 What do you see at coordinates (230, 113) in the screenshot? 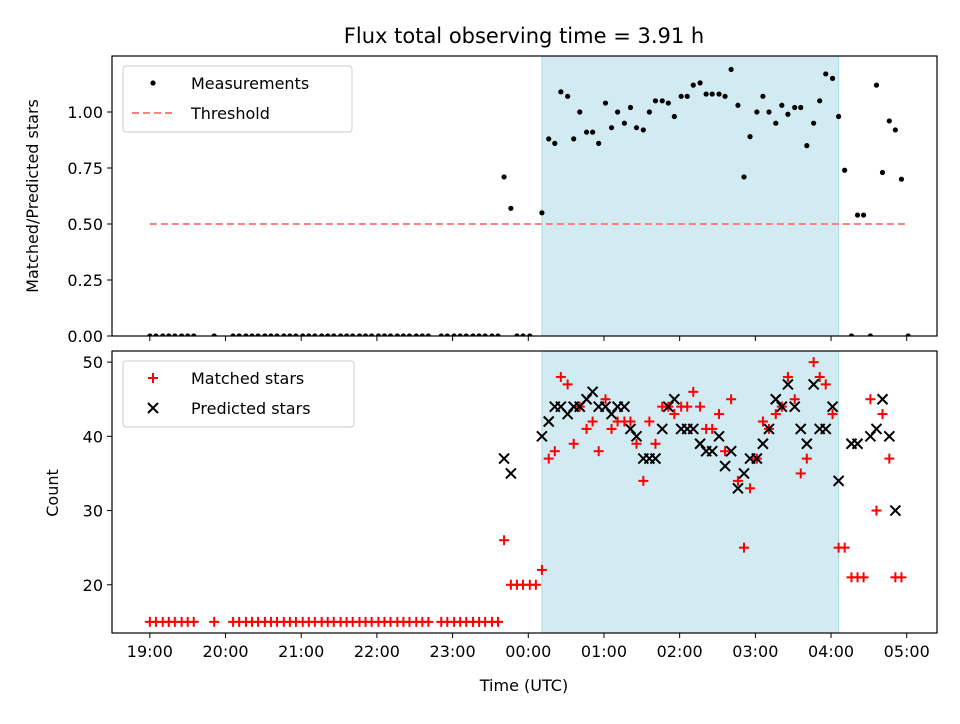
I see `legend-label-0-1: Threshold` at bounding box center [230, 113].